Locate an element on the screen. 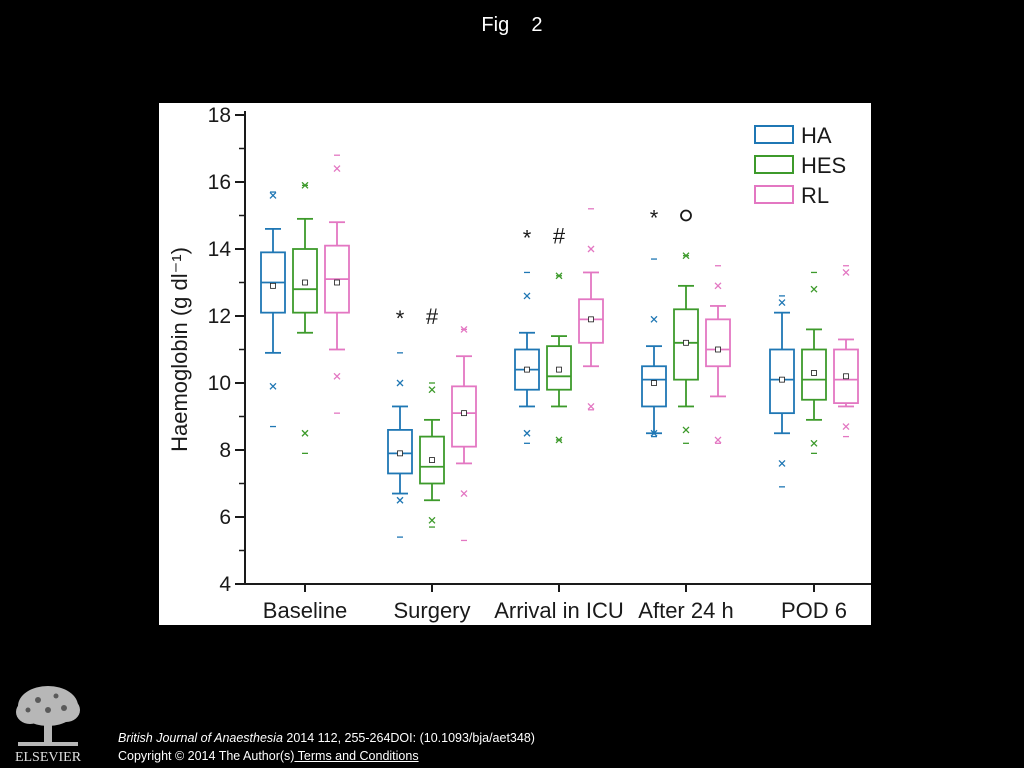 The height and width of the screenshot is (768, 1024). y-tick-label: 14 is located at coordinates (220, 249).